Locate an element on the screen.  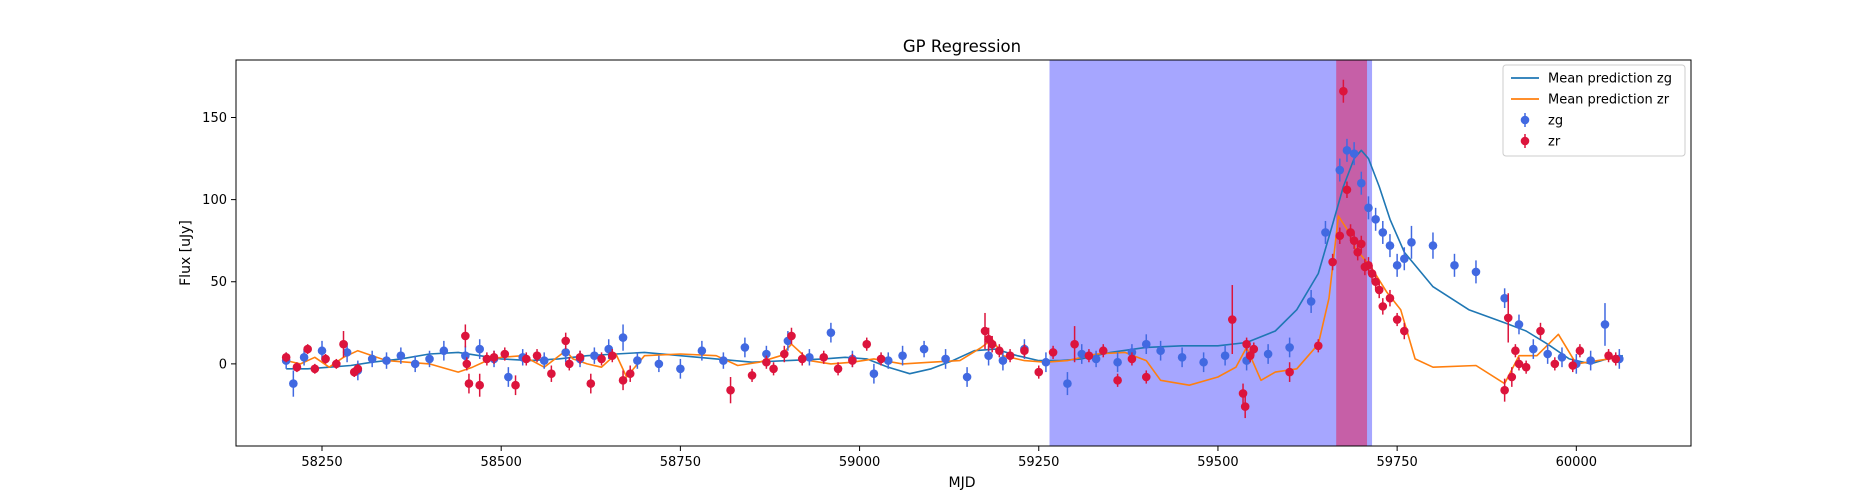
y-axis-ticks: 0 50 100 150 is located at coordinates (219, 241).